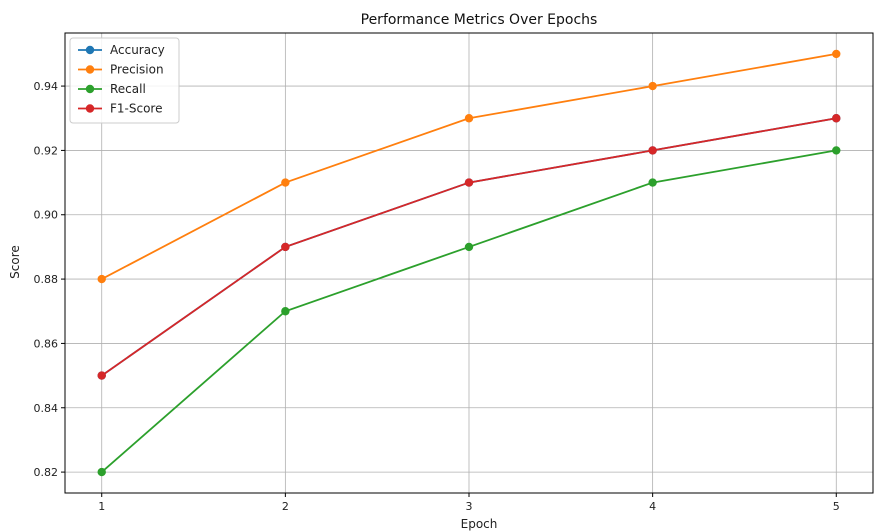 The image size is (883, 532). I want to click on x-tick-label: 1, so click(101, 506).